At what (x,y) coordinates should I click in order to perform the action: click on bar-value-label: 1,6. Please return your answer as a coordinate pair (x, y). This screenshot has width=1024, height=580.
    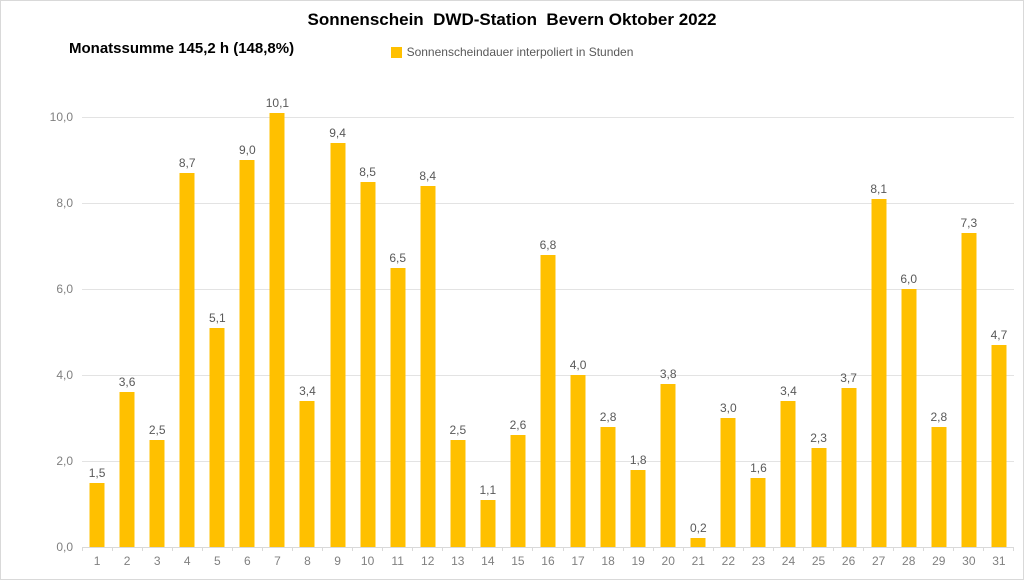
    Looking at the image, I should click on (758, 468).